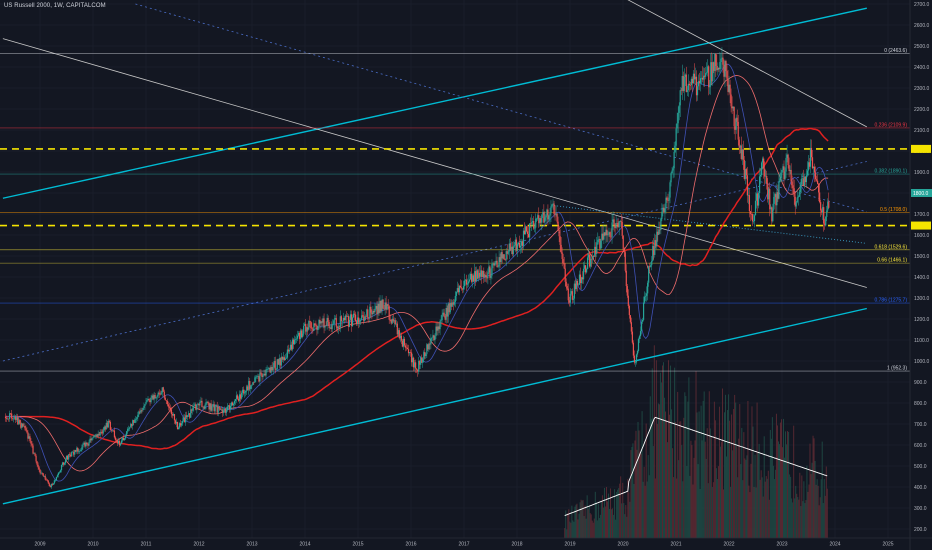  What do you see at coordinates (887, 545) in the screenshot?
I see `time-tick-label: 2025` at bounding box center [887, 545].